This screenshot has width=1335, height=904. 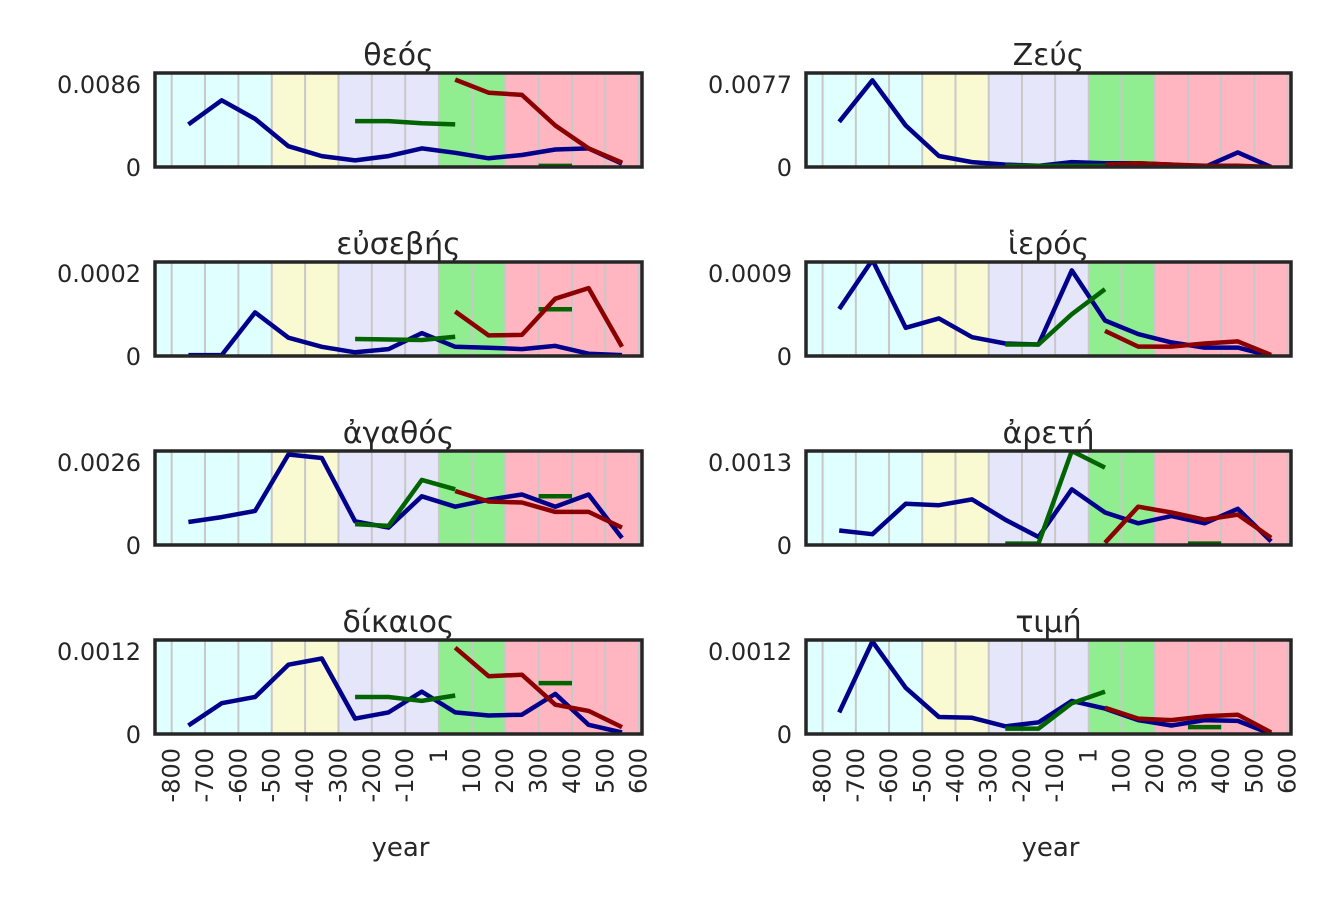 I want to click on x-tick-label: 200, so click(x=505, y=771).